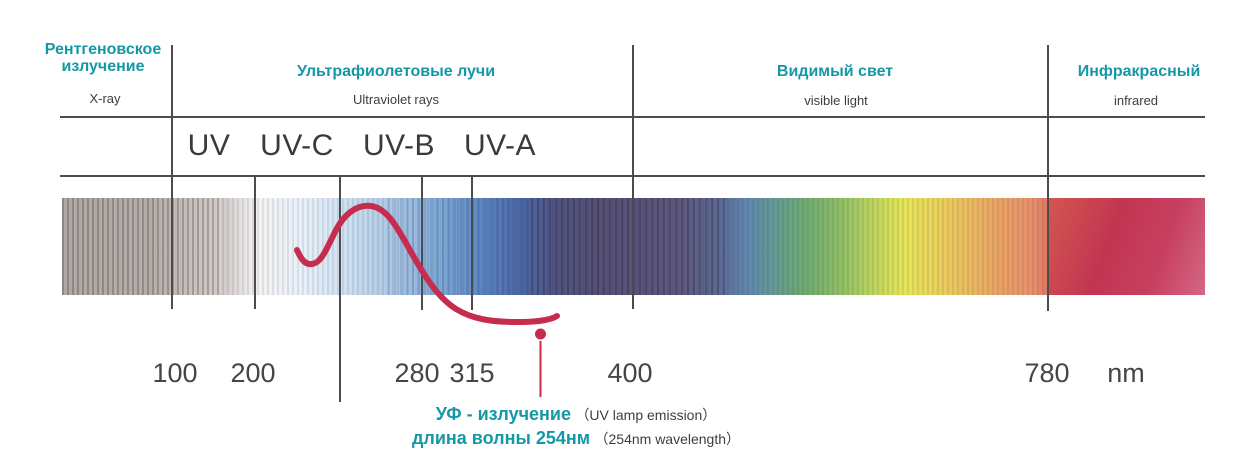  What do you see at coordinates (1048, 178) in the screenshot?
I see `boundary-line-visible-infrared` at bounding box center [1048, 178].